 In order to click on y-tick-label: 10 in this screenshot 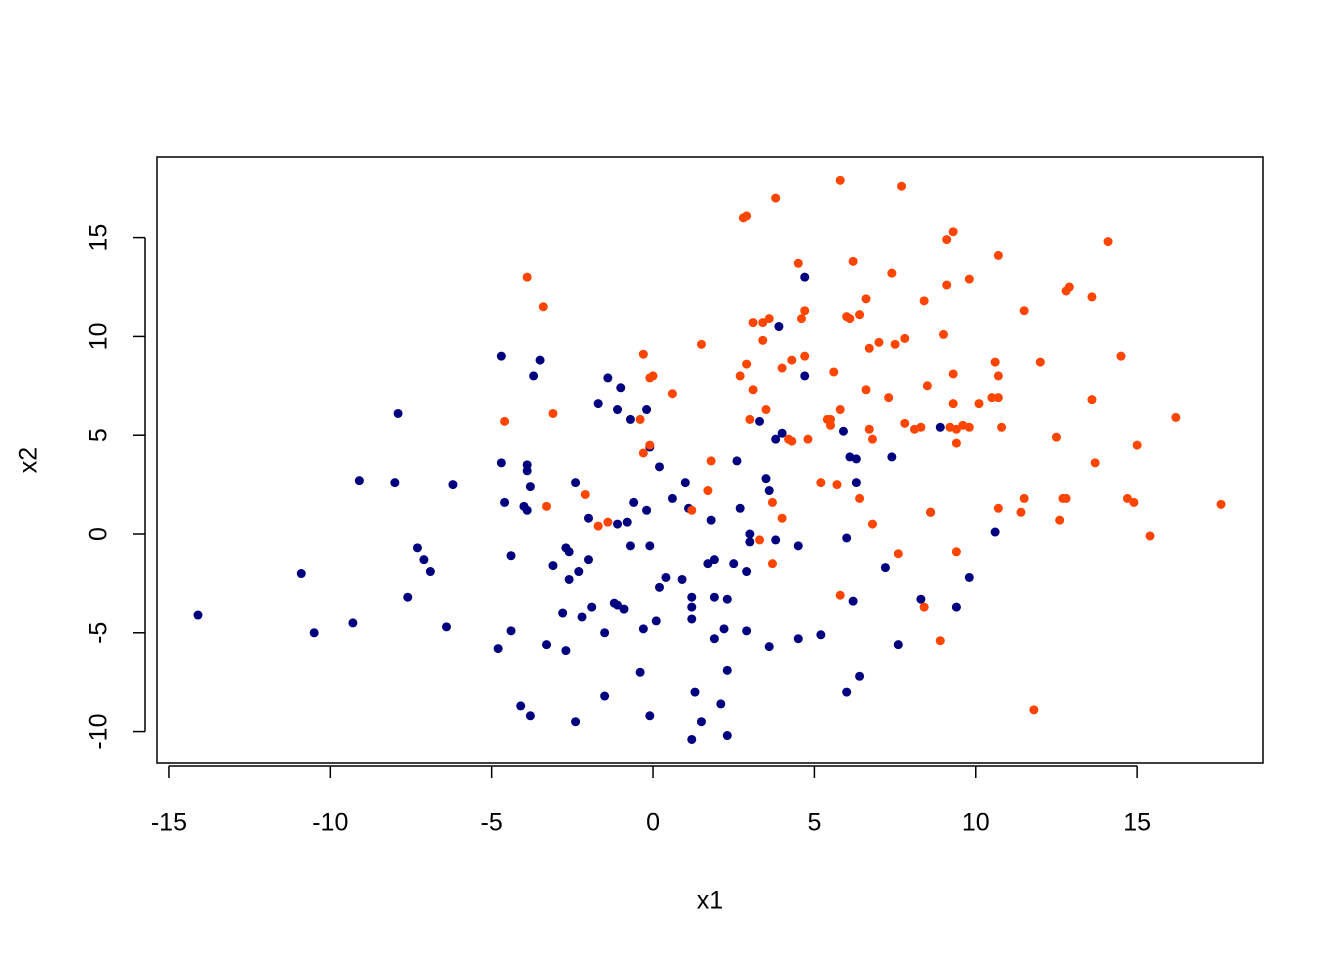, I will do `click(99, 337)`.